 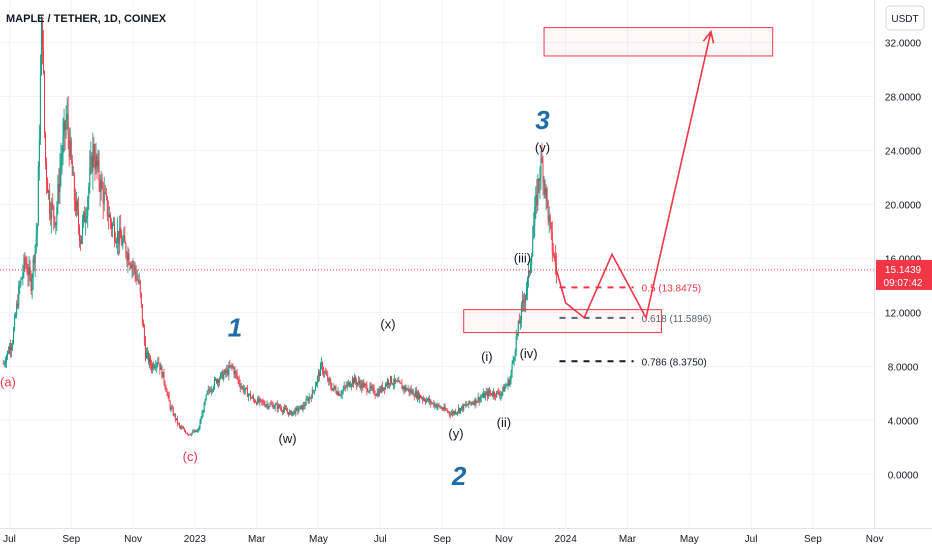 What do you see at coordinates (689, 539) in the screenshot?
I see `time-tick-label: May` at bounding box center [689, 539].